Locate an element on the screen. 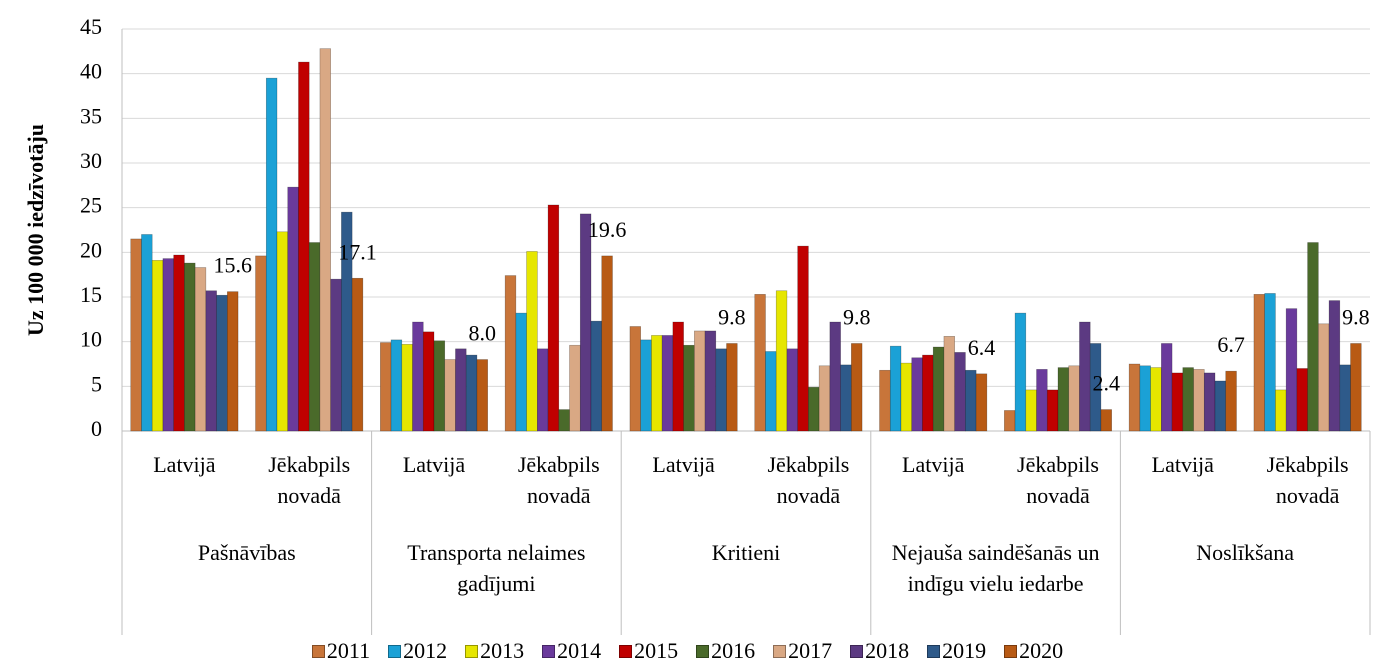 Image resolution: width=1375 pixels, height=666 pixels. data-label: 6.4 is located at coordinates (982, 347).